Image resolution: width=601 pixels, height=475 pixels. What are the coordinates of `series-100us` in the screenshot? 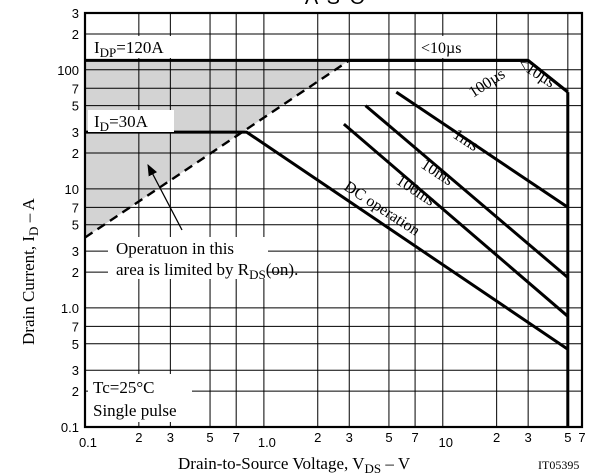 It's located at (482, 149).